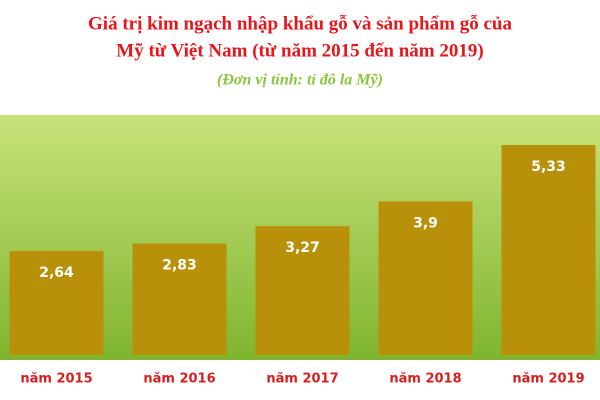  I want to click on value-label: 3,27, so click(302, 248).